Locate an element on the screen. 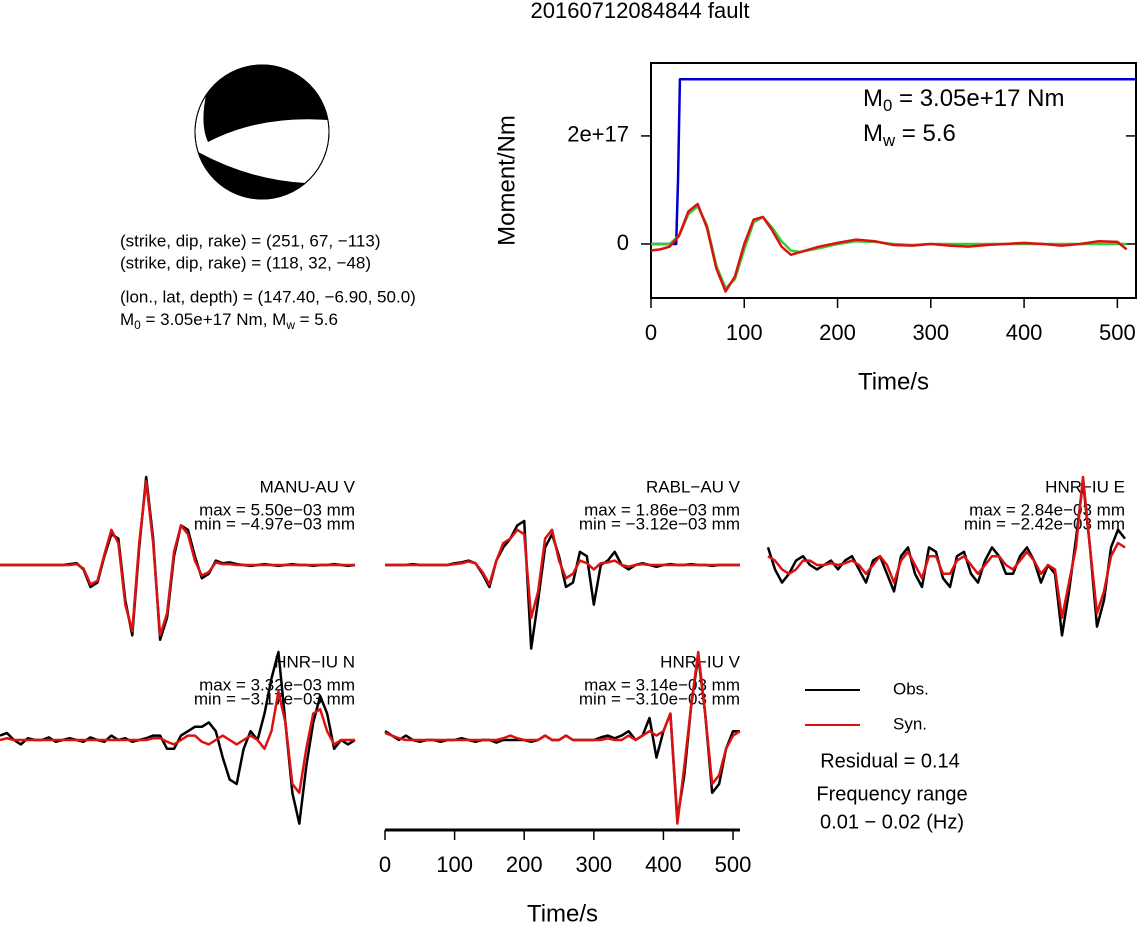  amplitude-label: max = 3.32e−03 mm is located at coordinates (277, 684).